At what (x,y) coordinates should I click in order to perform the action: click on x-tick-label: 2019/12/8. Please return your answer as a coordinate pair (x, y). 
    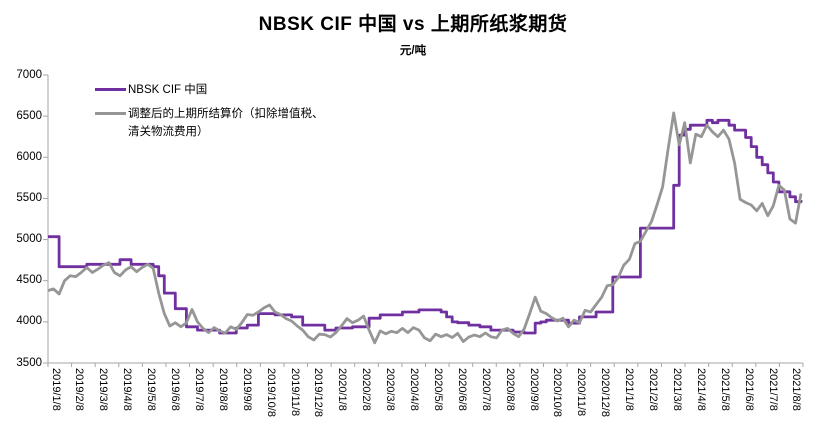
    Looking at the image, I should click on (318, 392).